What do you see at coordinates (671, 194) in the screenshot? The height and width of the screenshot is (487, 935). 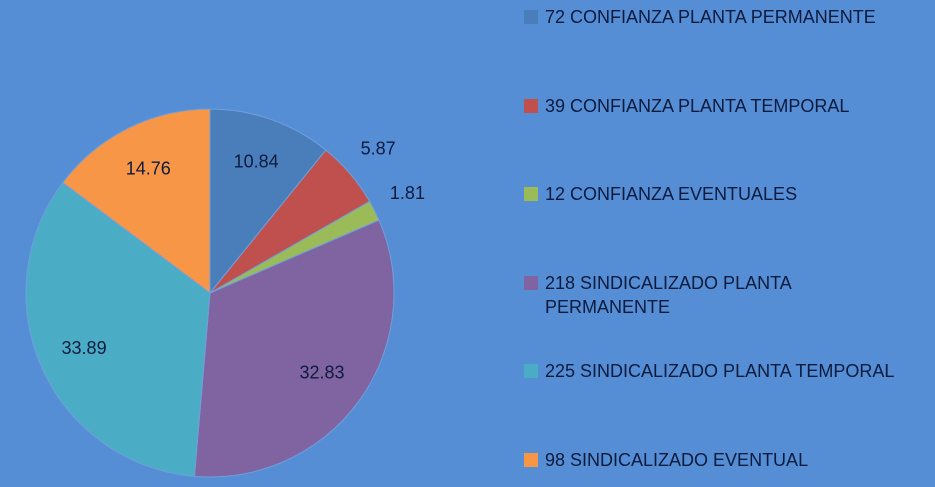 I see `legend-label: 12 CONFIANZA EVENTUALES` at bounding box center [671, 194].